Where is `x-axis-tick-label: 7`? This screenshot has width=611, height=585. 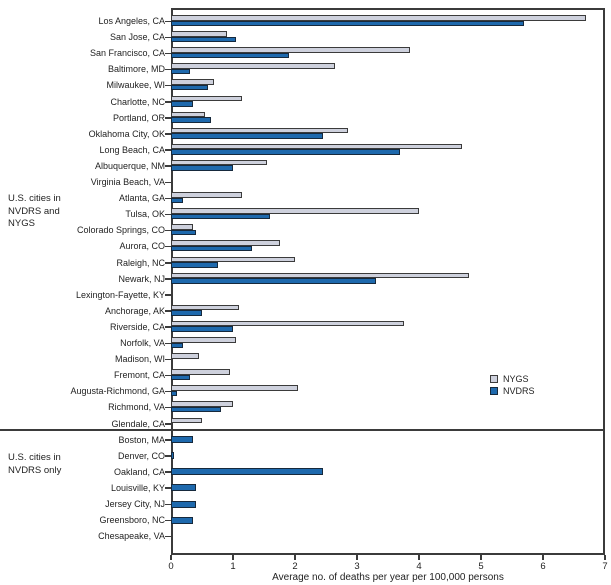 x-axis-tick-label: 7 is located at coordinates (605, 566).